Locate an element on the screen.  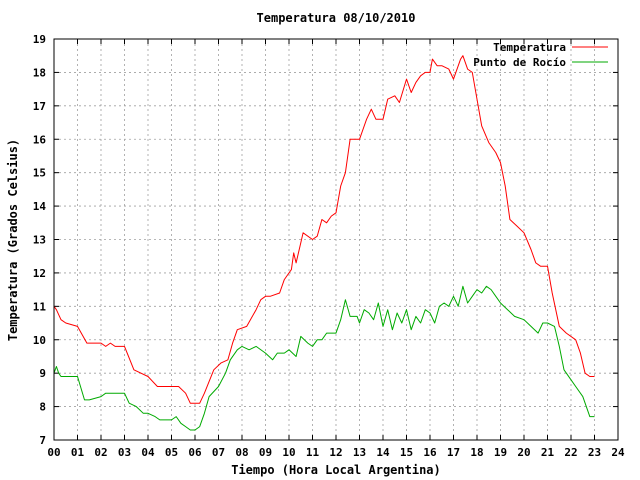
x-tick-label: 15 is located at coordinates (406, 452).